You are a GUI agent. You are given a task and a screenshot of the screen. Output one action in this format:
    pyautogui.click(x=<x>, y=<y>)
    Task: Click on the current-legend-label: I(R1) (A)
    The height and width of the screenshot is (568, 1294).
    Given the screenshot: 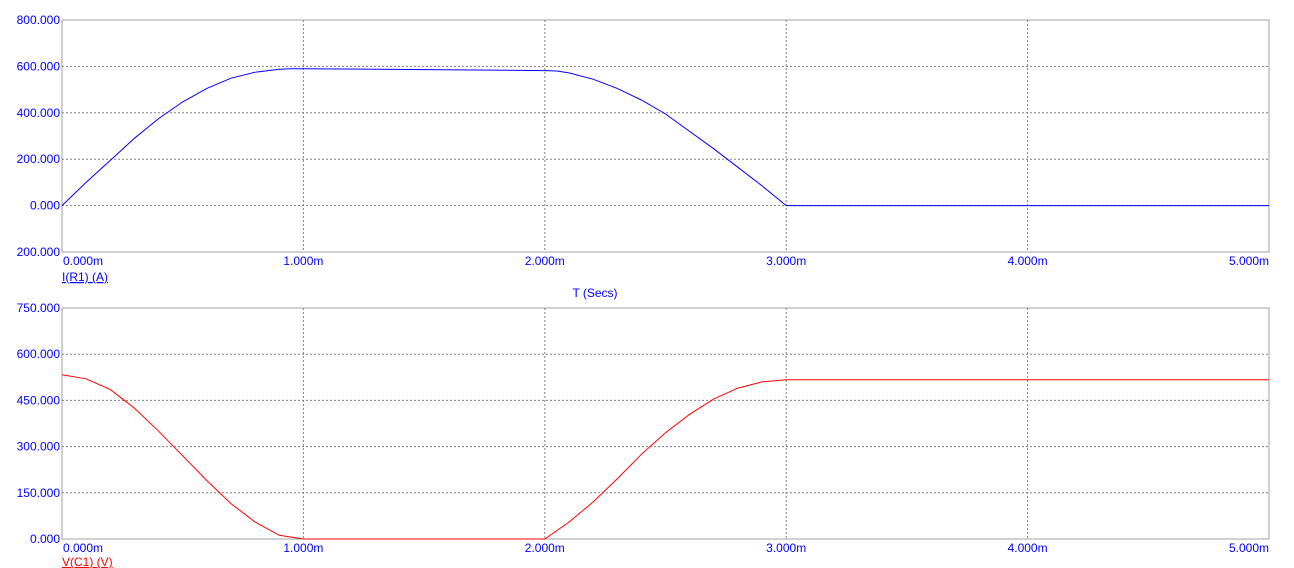 What is the action you would take?
    pyautogui.click(x=85, y=277)
    